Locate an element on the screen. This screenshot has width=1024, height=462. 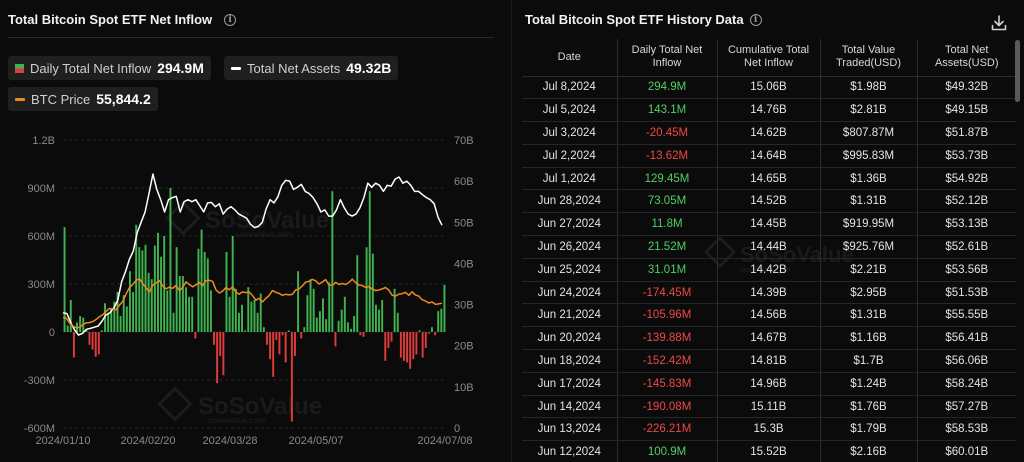
table-row: Jul 3,2024 -20.45M 14.62B $807.87M $51.87B is located at coordinates (769, 133).